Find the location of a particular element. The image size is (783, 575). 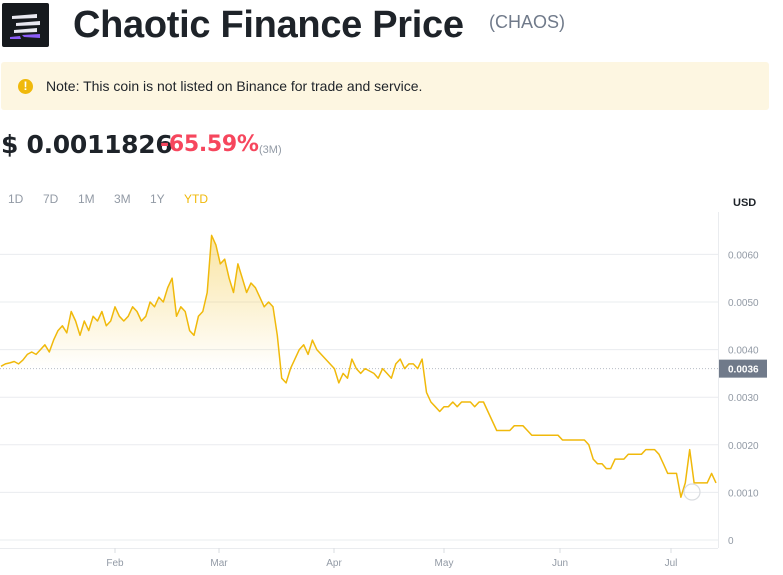

current-price: $ 0.0011826 is located at coordinates (87, 144).